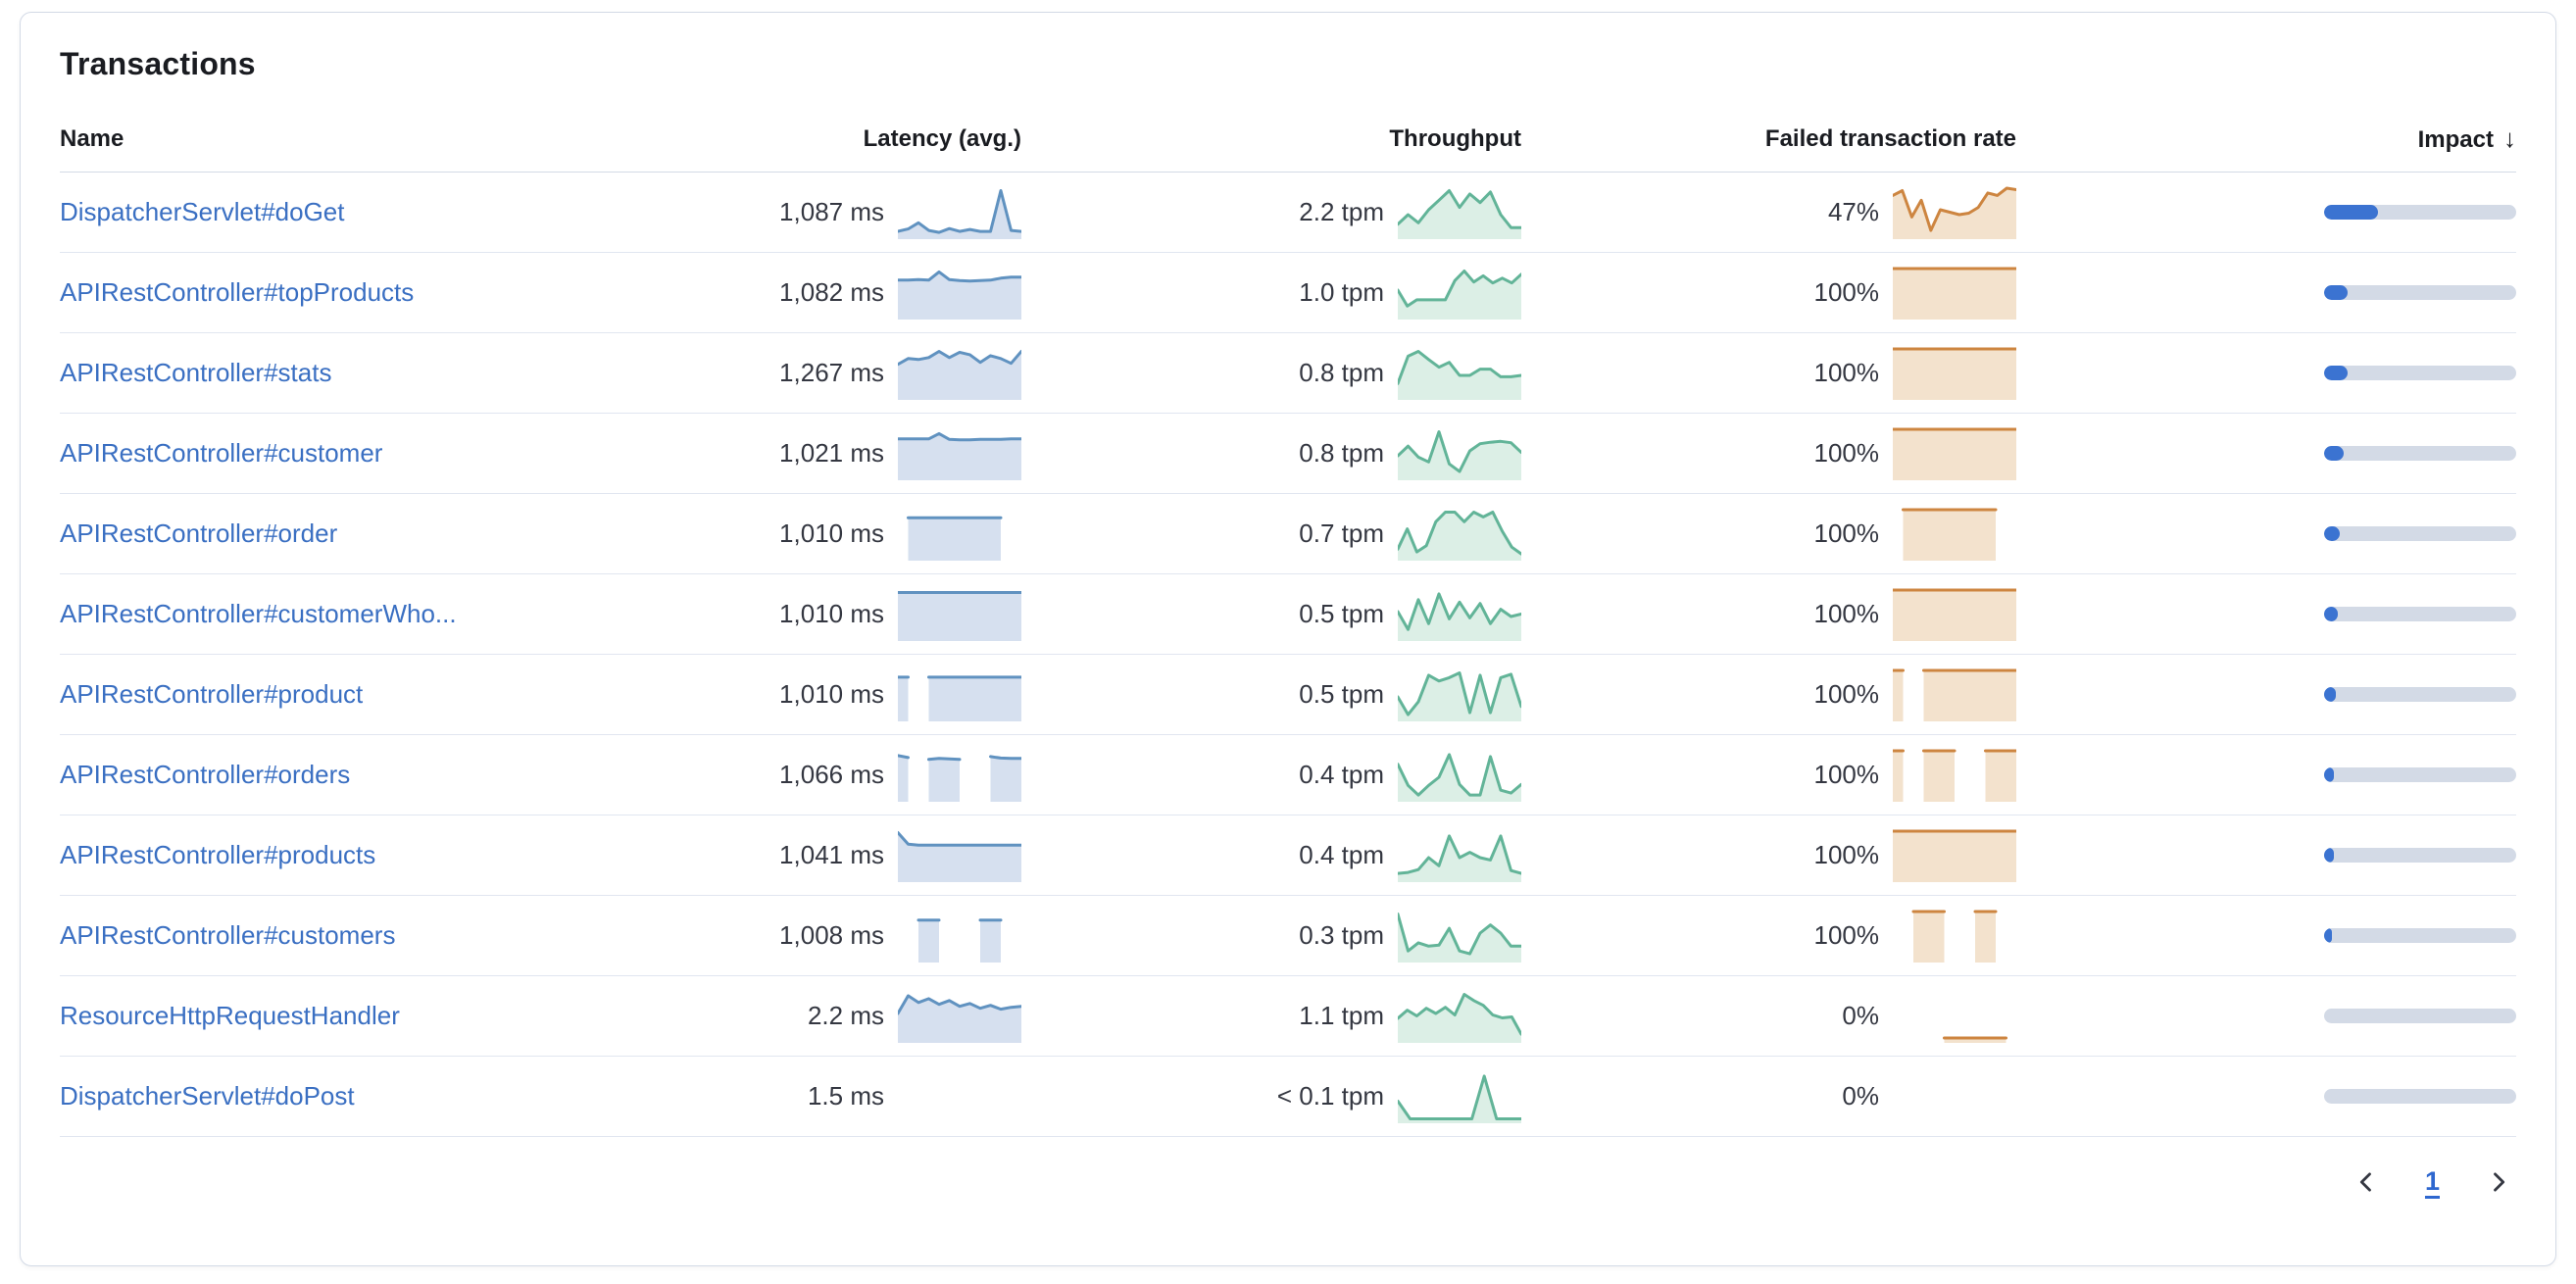 The width and height of the screenshot is (2576, 1284). I want to click on chevron-right-icon, so click(2499, 1181).